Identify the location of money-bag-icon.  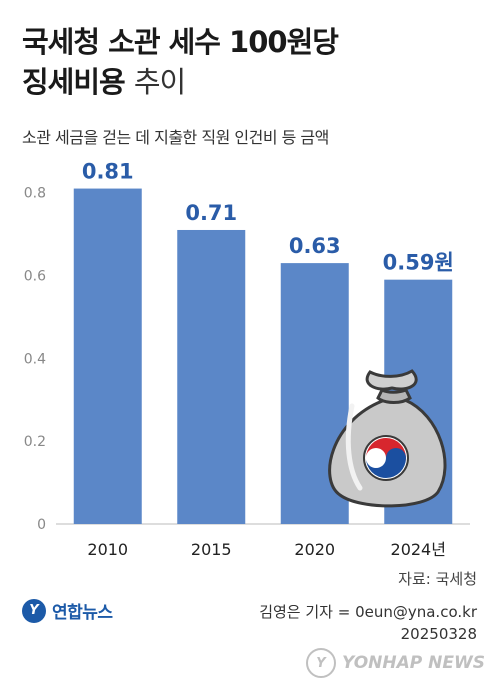
(387, 438).